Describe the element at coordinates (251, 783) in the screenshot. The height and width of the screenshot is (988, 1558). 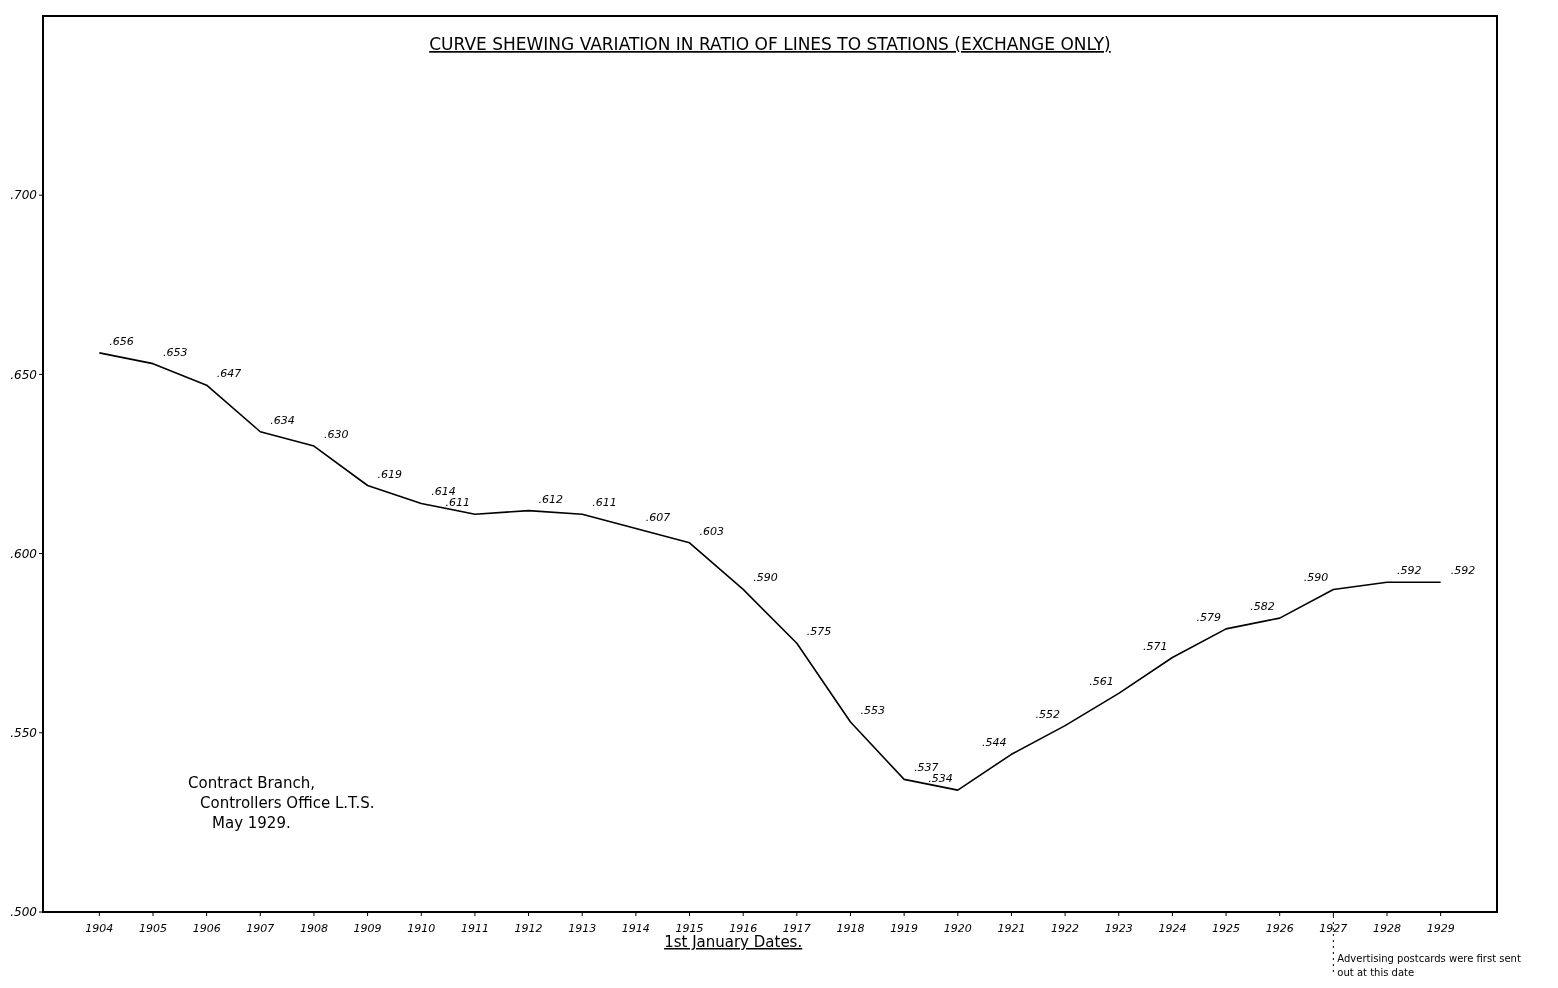
I see `annotation: Contract Branch,` at that location.